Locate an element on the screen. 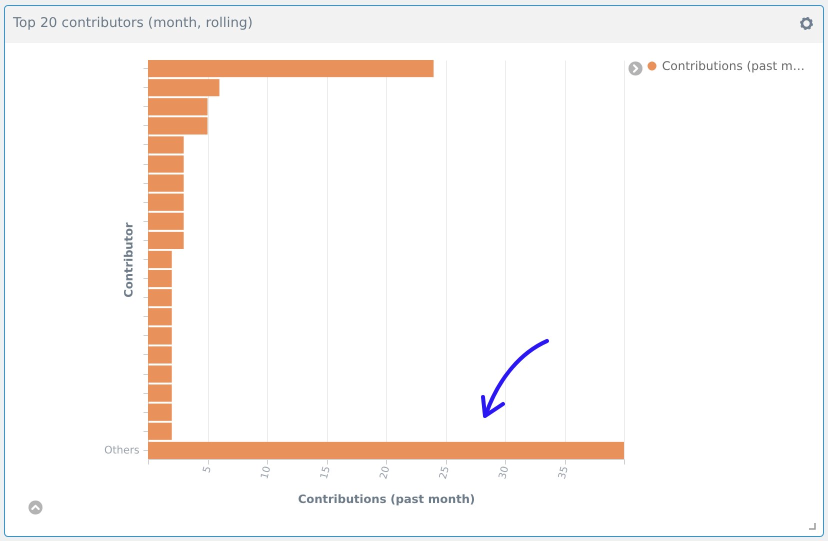  x-tick-label: 5 is located at coordinates (208, 469).